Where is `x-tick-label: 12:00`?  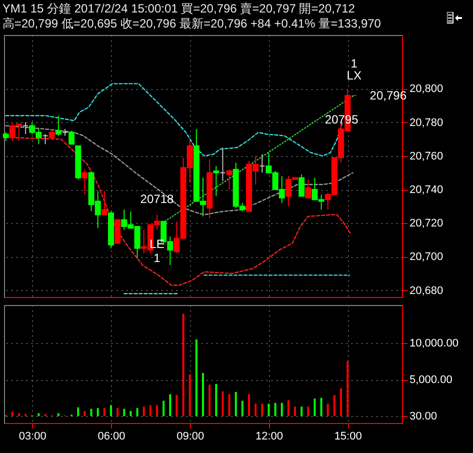 x-tick-label: 12:00 is located at coordinates (269, 436).